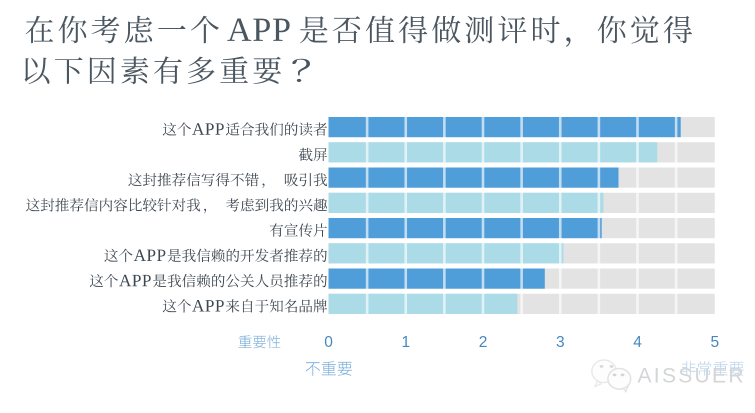 Image resolution: width=755 pixels, height=413 pixels. I want to click on svg-text: AISSUER, so click(692, 376).